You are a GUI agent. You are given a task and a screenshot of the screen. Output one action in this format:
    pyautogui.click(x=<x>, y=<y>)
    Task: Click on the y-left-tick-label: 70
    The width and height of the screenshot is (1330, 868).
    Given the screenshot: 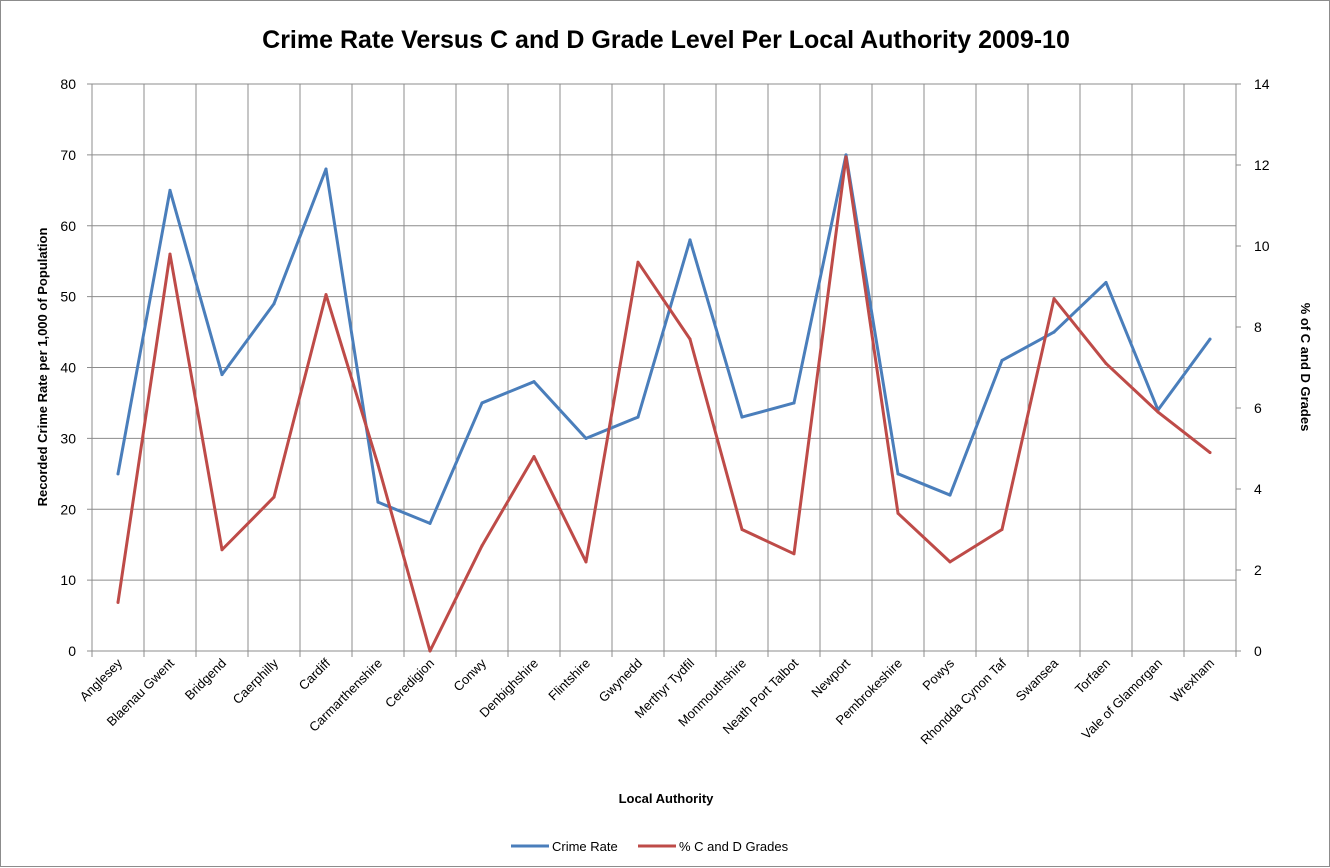 What is the action you would take?
    pyautogui.click(x=68, y=155)
    